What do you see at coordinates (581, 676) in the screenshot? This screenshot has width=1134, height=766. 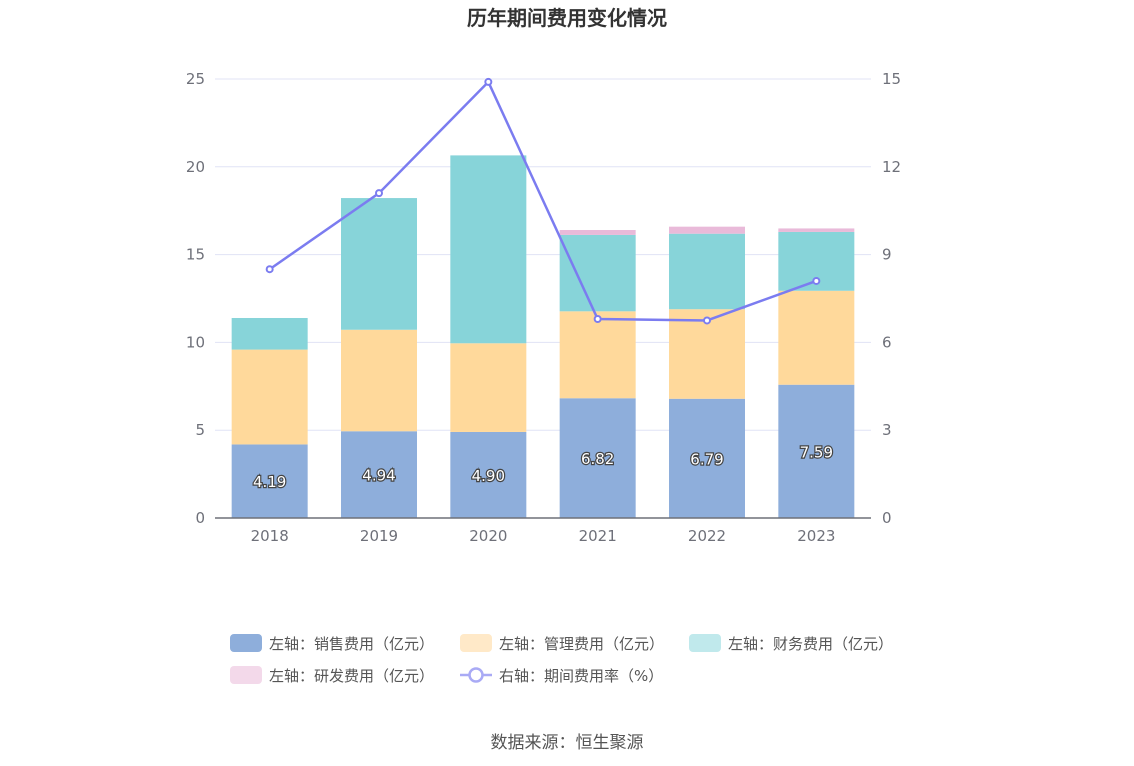 I see `legend-label: 右轴：期间费用率（%）` at bounding box center [581, 676].